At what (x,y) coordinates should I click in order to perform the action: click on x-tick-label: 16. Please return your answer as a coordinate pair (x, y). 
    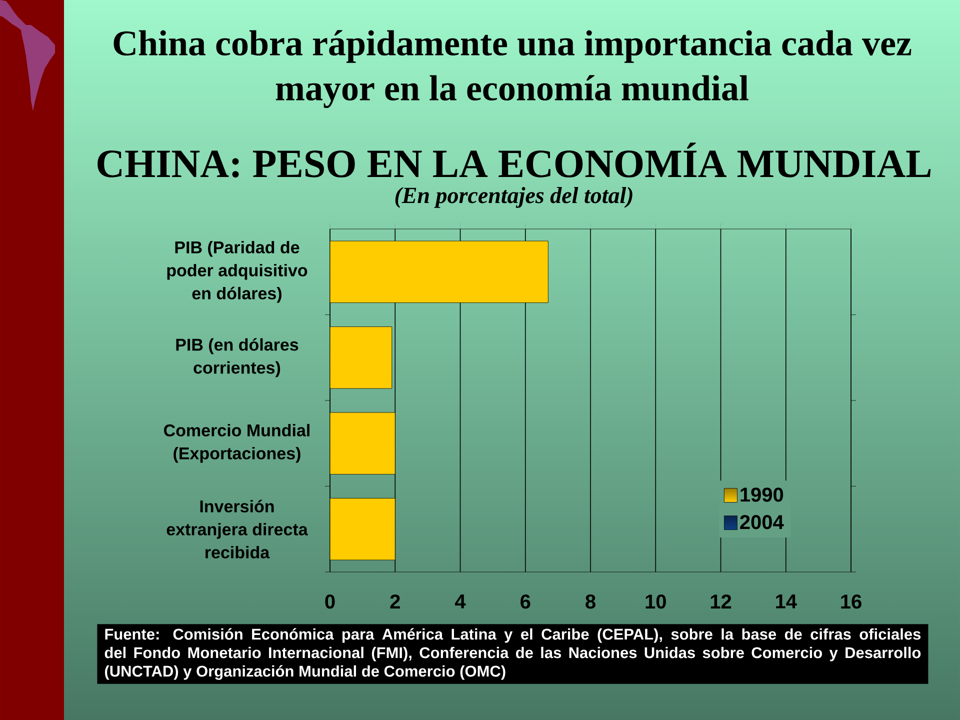
    Looking at the image, I should click on (851, 601).